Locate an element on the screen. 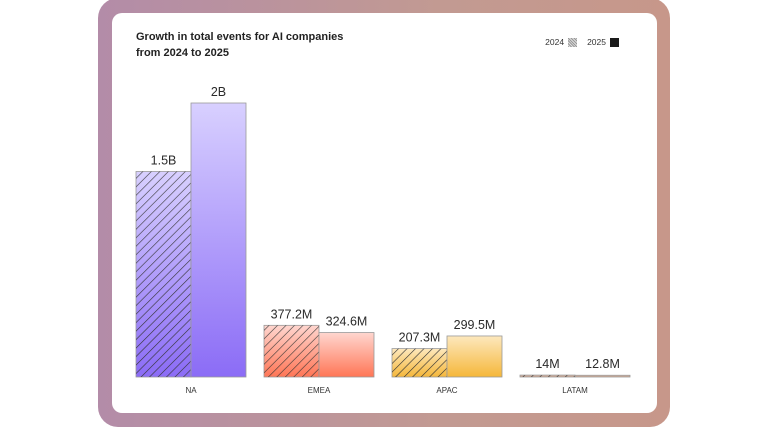 Image resolution: width=768 pixels, height=427 pixels. category-label-latam: LATAM is located at coordinates (575, 390).